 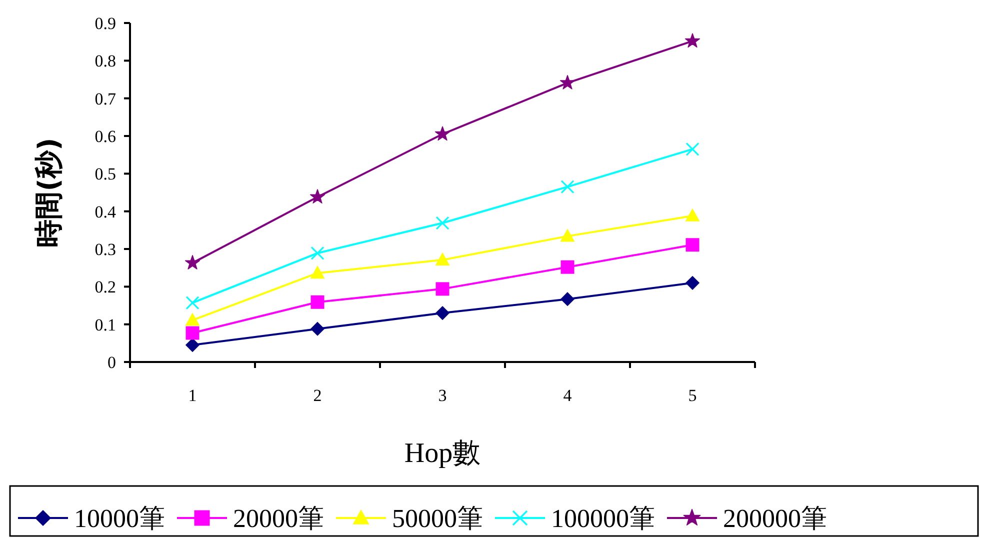 What do you see at coordinates (105, 23) in the screenshot?
I see `y-tick-label: 0.9` at bounding box center [105, 23].